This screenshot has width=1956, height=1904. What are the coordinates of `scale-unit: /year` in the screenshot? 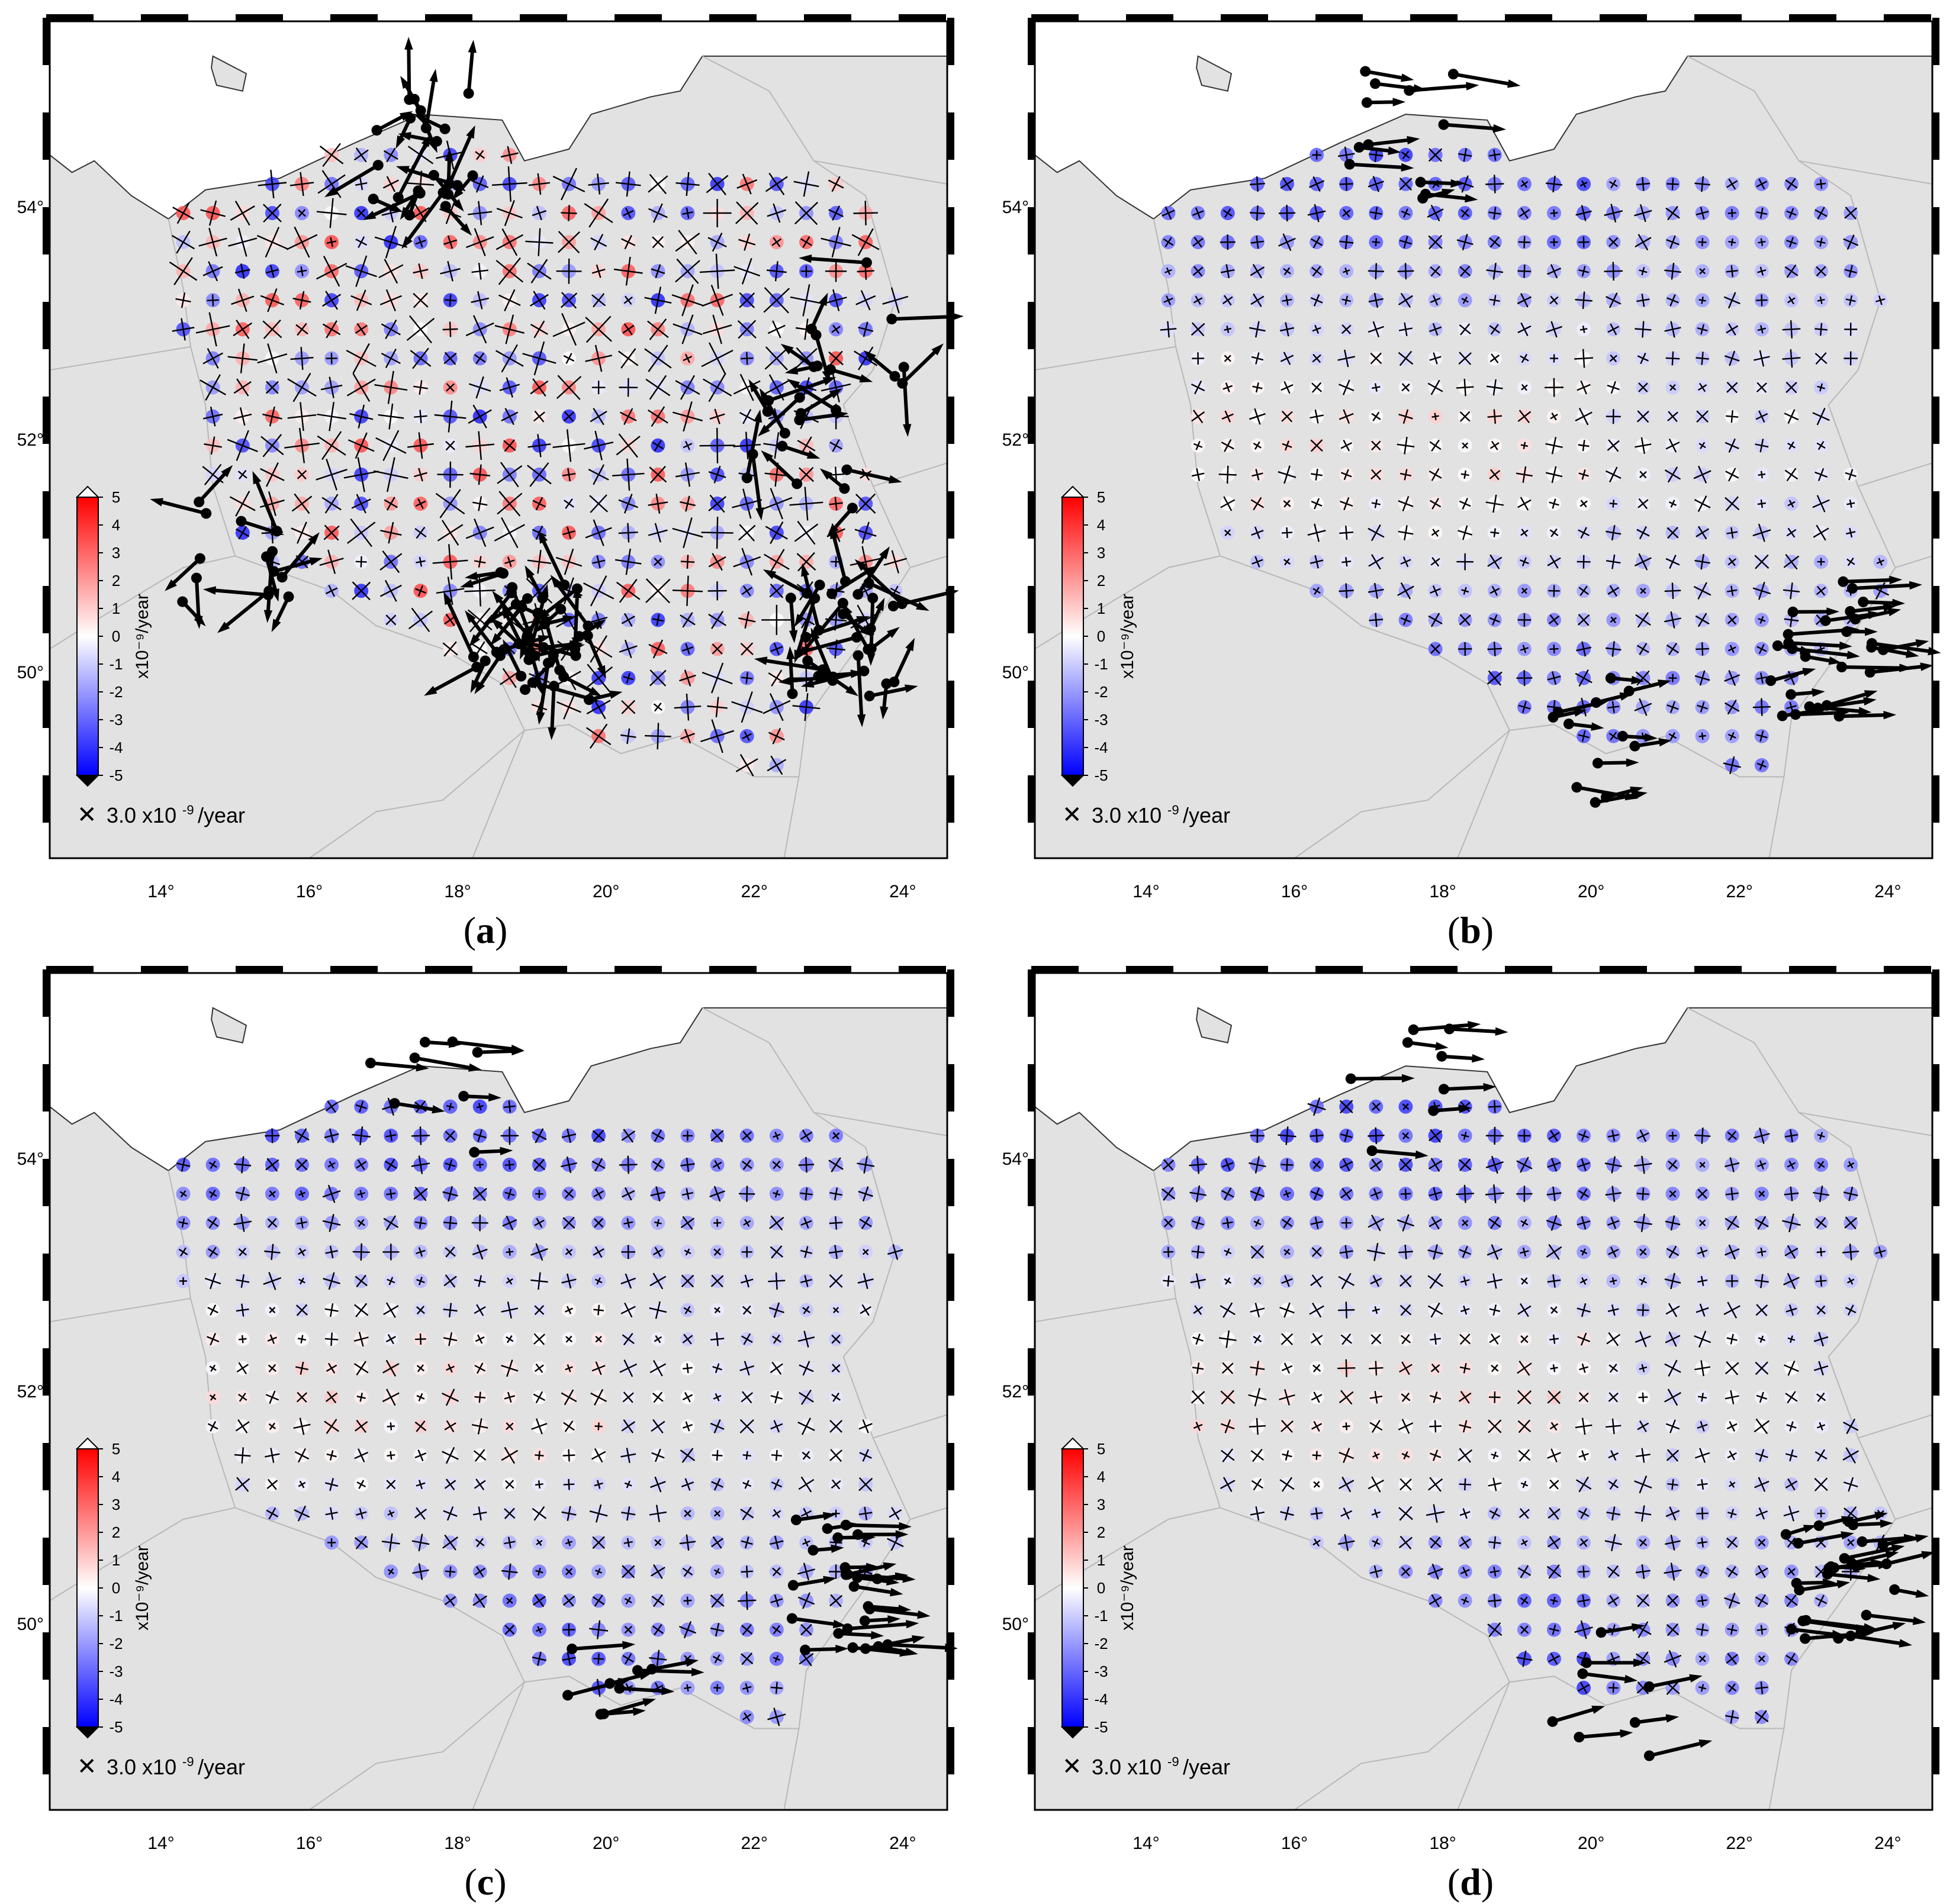 It's located at (221, 1767).